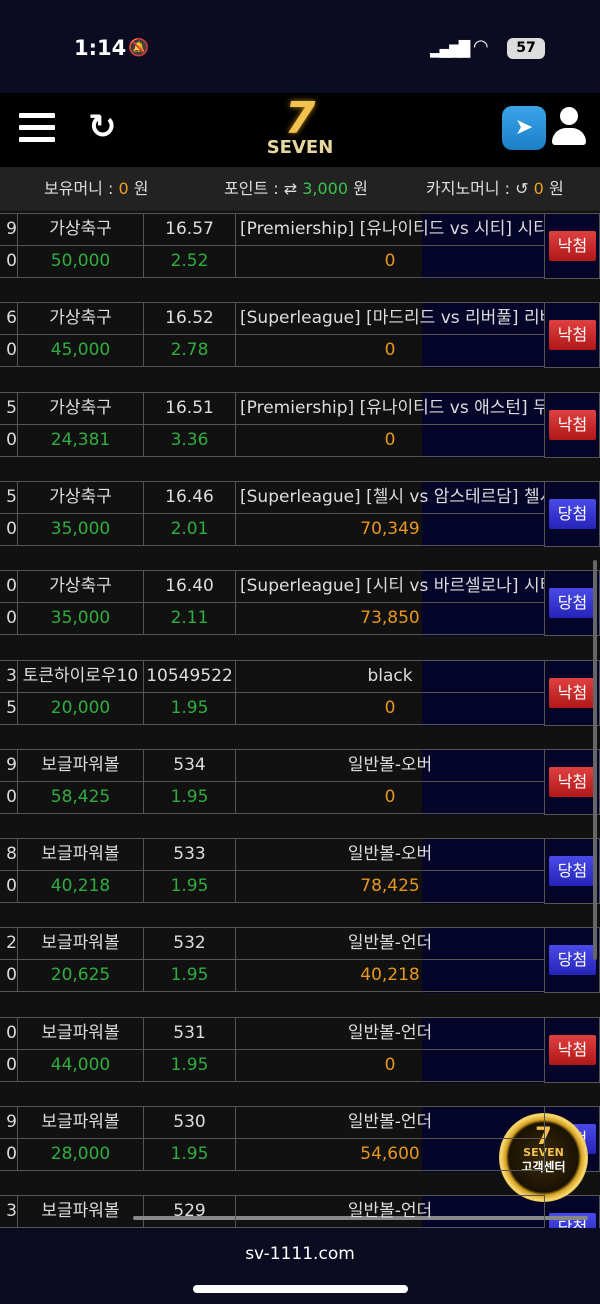 This screenshot has height=1304, width=600. What do you see at coordinates (390, 408) in the screenshot?
I see `bet-detail: [Premiership] [유나이티드 vs 애스턴] 무` at bounding box center [390, 408].